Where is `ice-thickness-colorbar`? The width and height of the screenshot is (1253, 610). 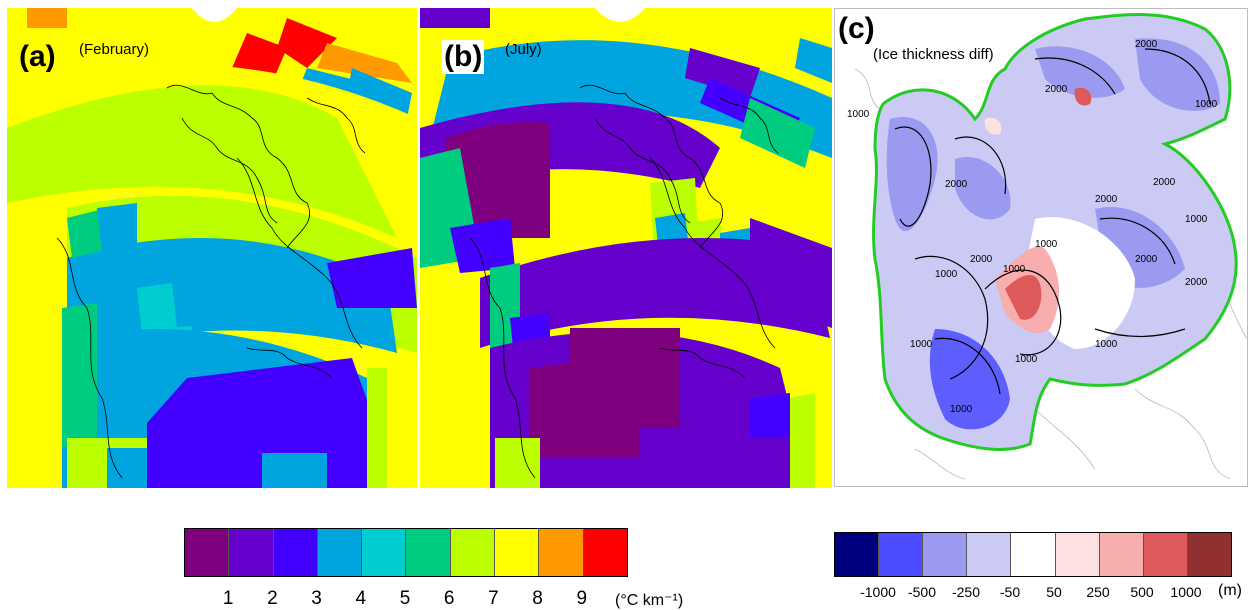
ice-thickness-colorbar is located at coordinates (1033, 554).